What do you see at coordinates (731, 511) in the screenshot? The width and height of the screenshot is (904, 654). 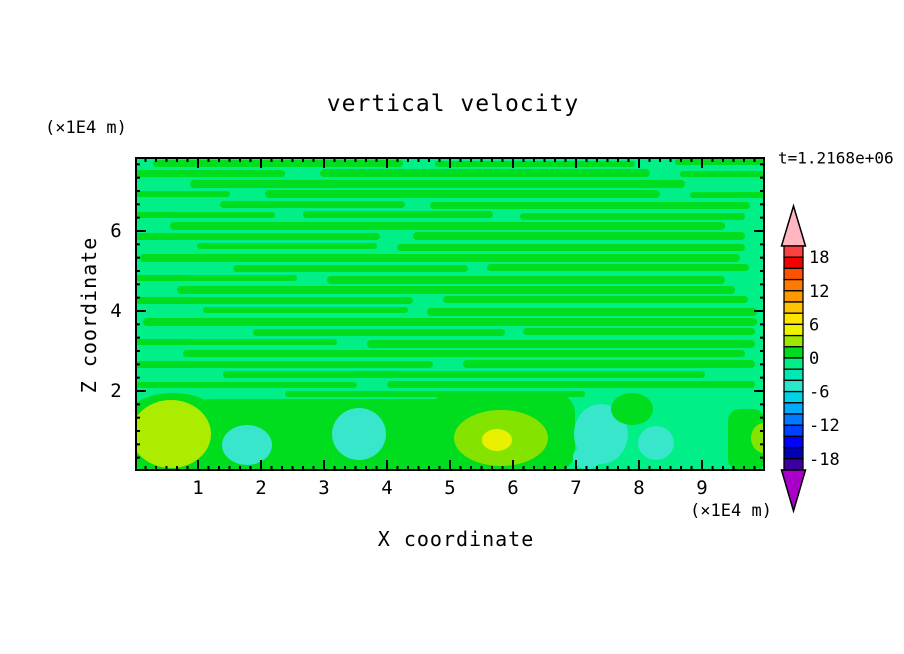 I see `x-axis-unit-label: (×1E4 m)` at bounding box center [731, 511].